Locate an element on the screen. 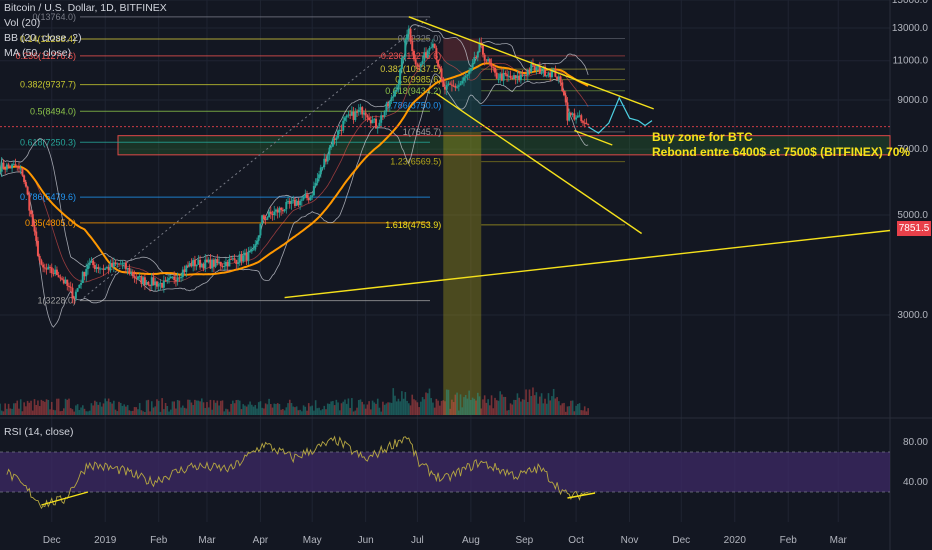 The height and width of the screenshot is (550, 932). time-tick-label: Dec is located at coordinates (52, 540).